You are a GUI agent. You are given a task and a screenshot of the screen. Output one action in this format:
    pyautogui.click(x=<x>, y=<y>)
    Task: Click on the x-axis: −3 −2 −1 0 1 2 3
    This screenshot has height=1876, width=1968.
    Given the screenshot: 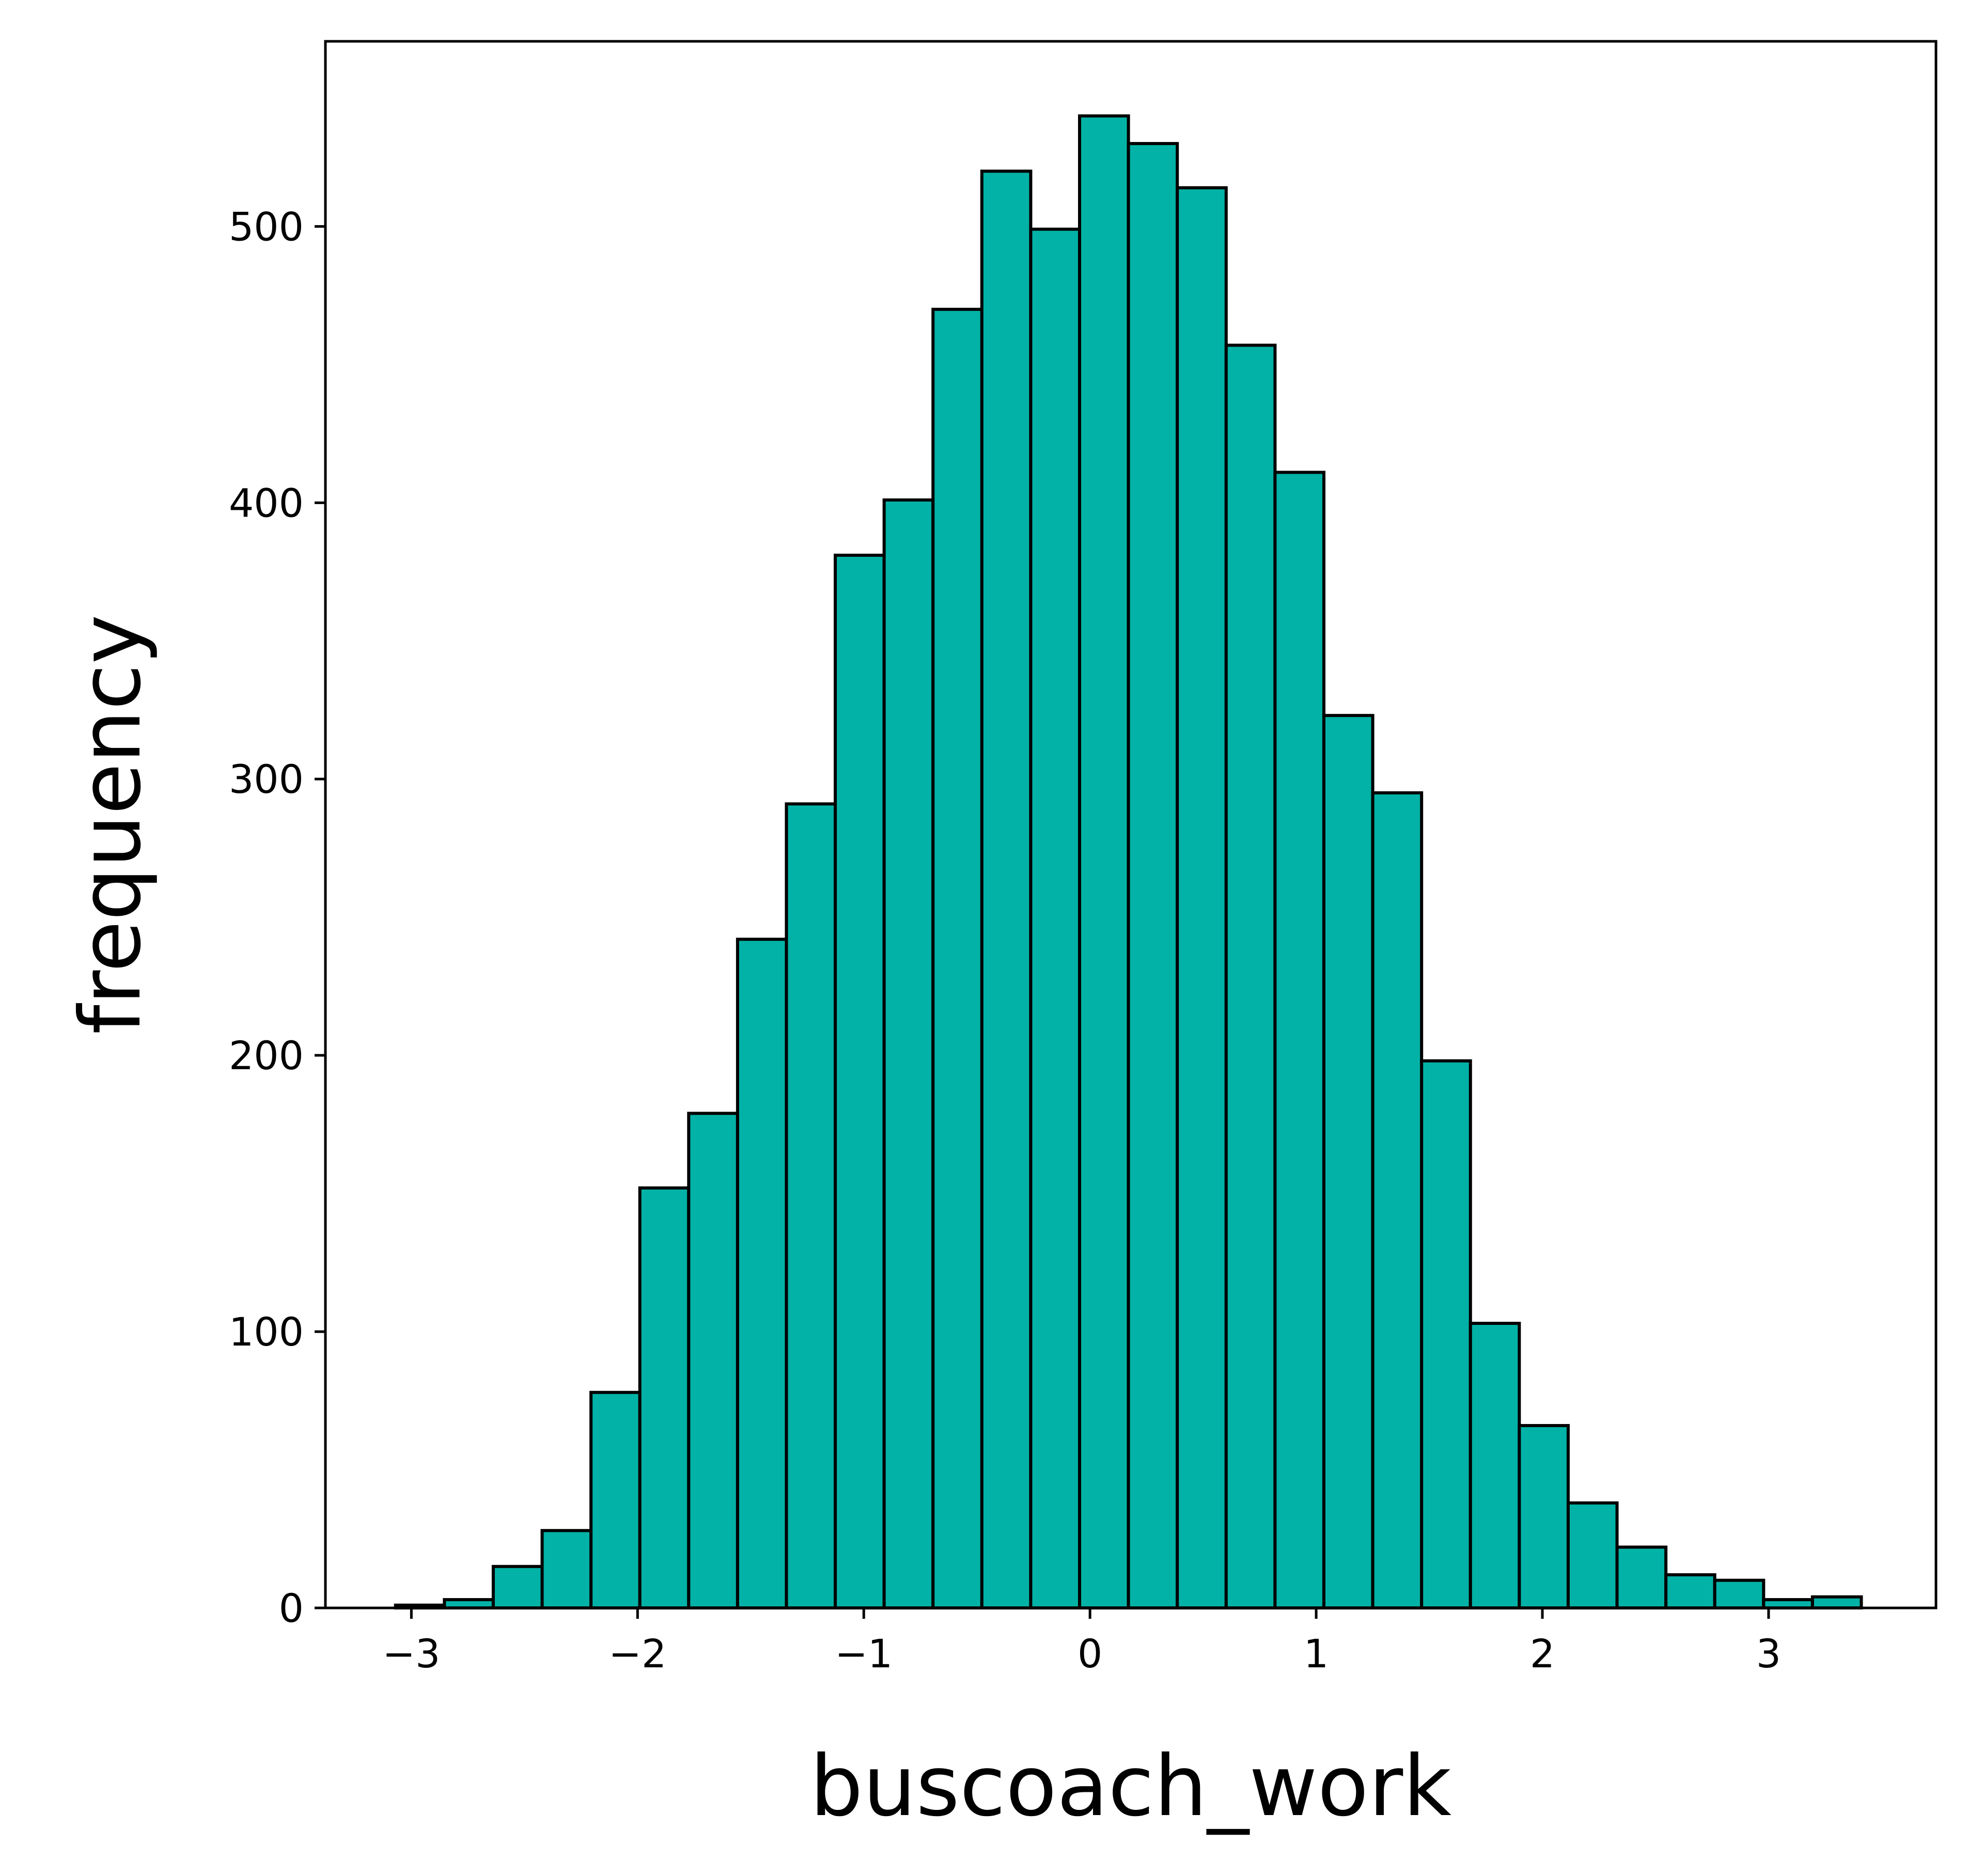 What is the action you would take?
    pyautogui.click(x=1082, y=1642)
    